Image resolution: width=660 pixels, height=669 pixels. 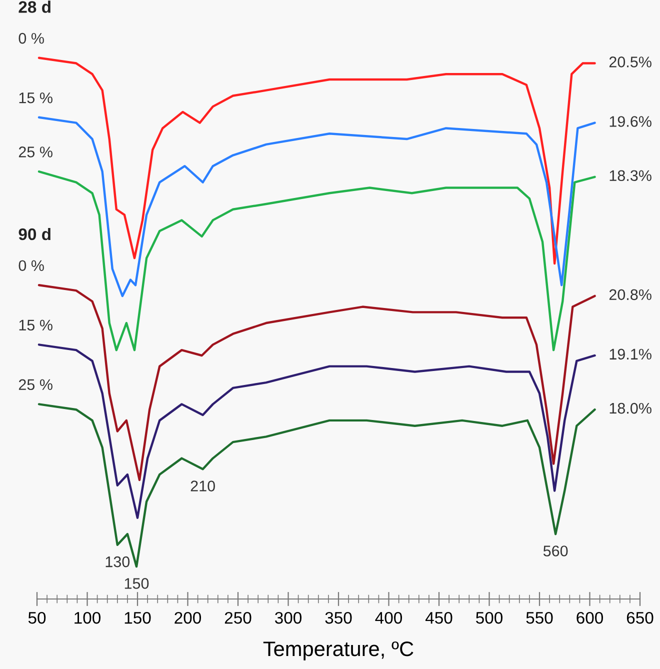 What do you see at coordinates (631, 121) in the screenshot?
I see `annotation: 19.6%` at bounding box center [631, 121].